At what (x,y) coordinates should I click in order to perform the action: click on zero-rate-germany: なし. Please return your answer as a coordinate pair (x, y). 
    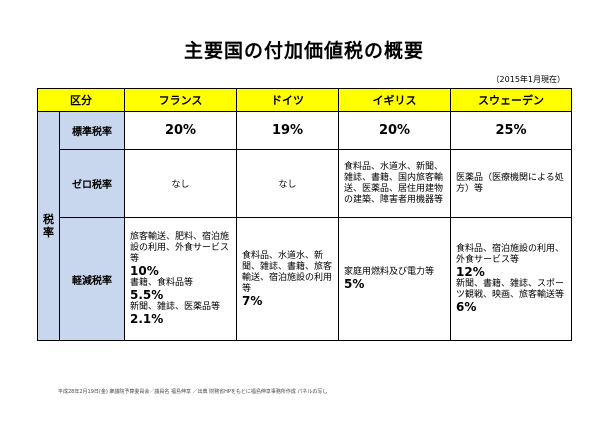
    Looking at the image, I should click on (287, 183).